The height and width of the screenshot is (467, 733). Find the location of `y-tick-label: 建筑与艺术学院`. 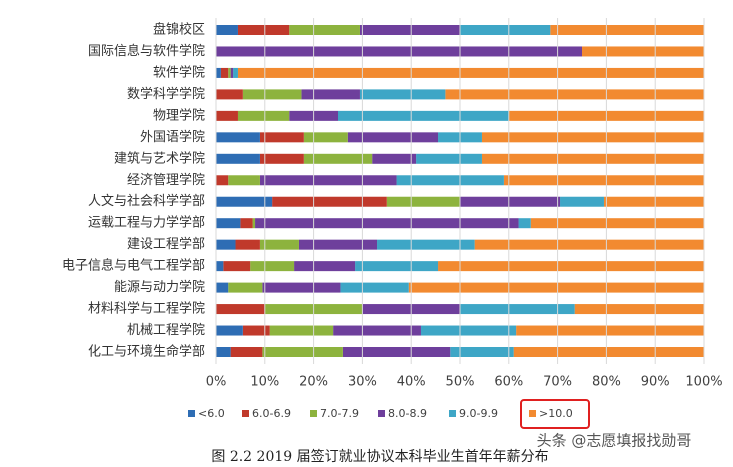

y-tick-label: 建筑与艺术学院 is located at coordinates (159, 158).